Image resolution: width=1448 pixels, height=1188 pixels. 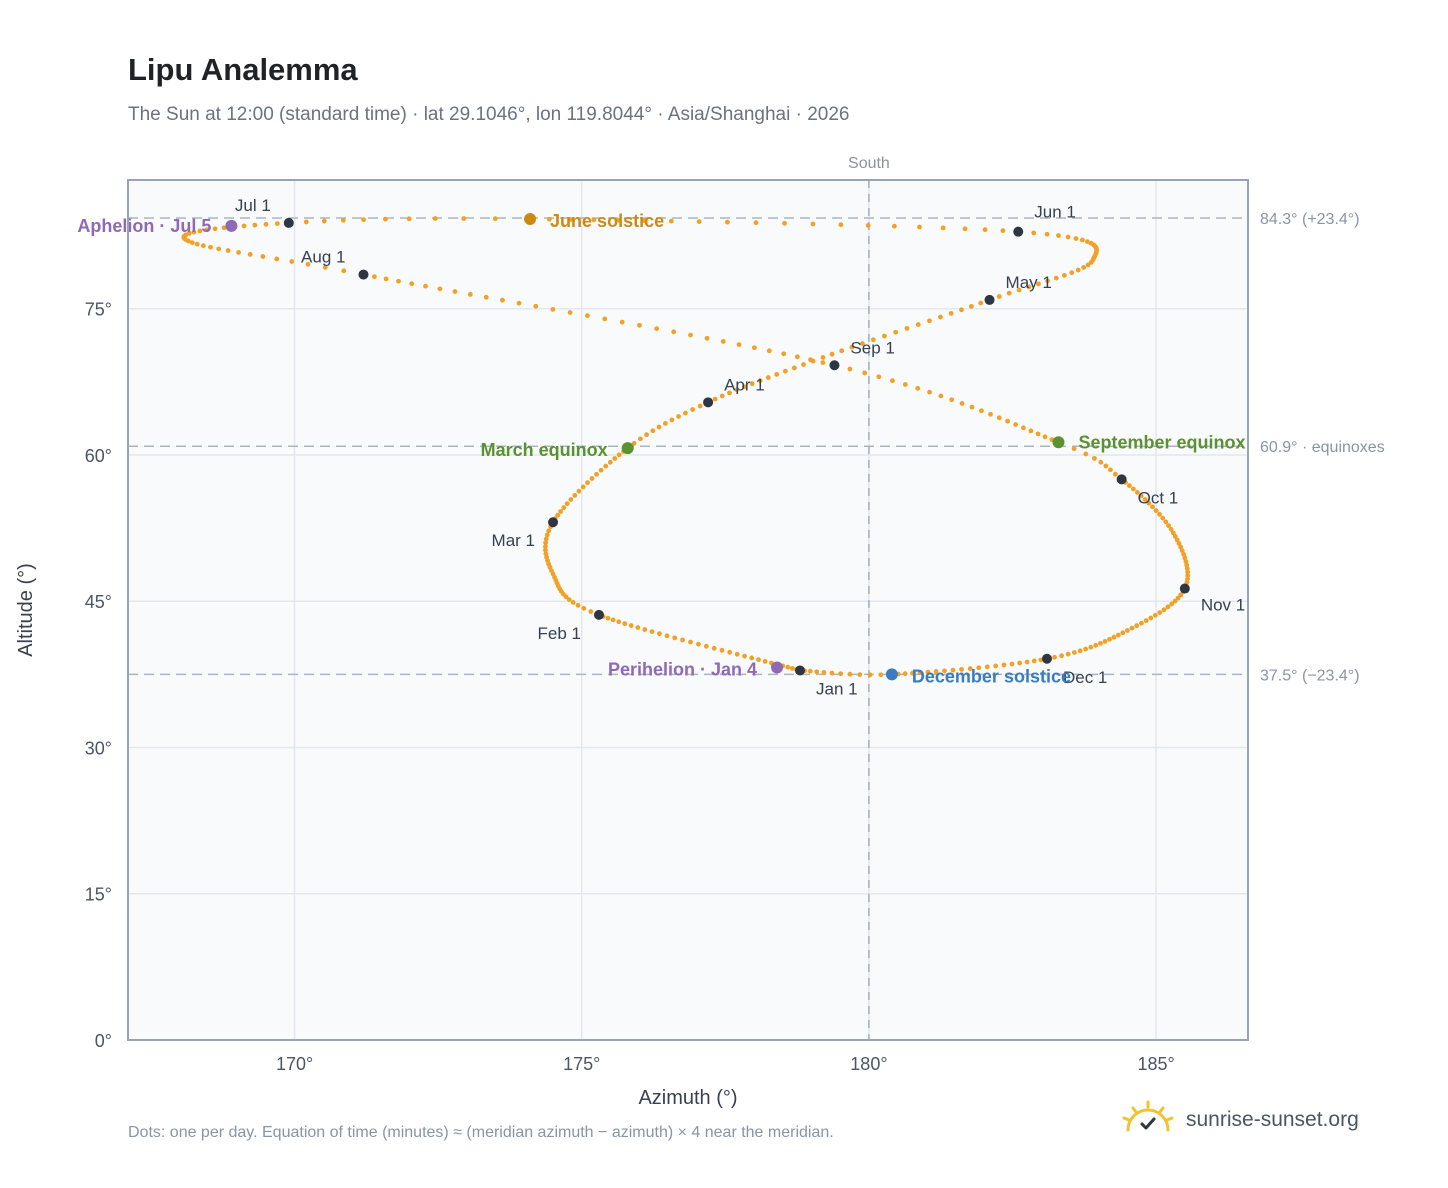 I want to click on event-label: June solstice, so click(x=607, y=221).